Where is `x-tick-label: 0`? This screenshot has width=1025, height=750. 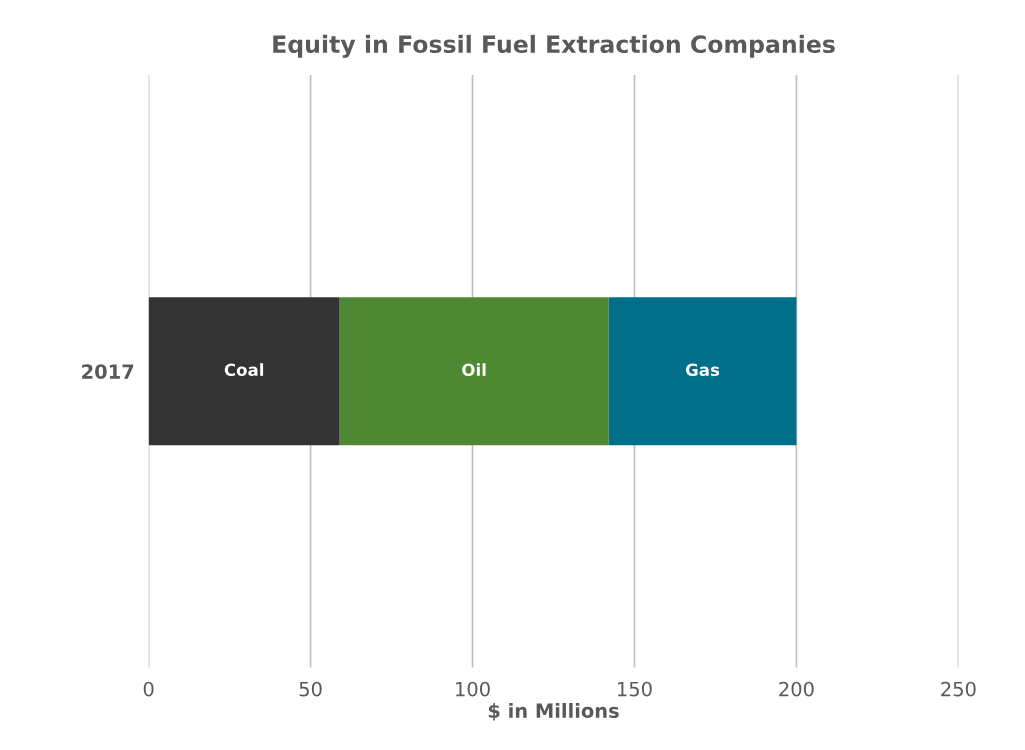 x-tick-label: 0 is located at coordinates (148, 689).